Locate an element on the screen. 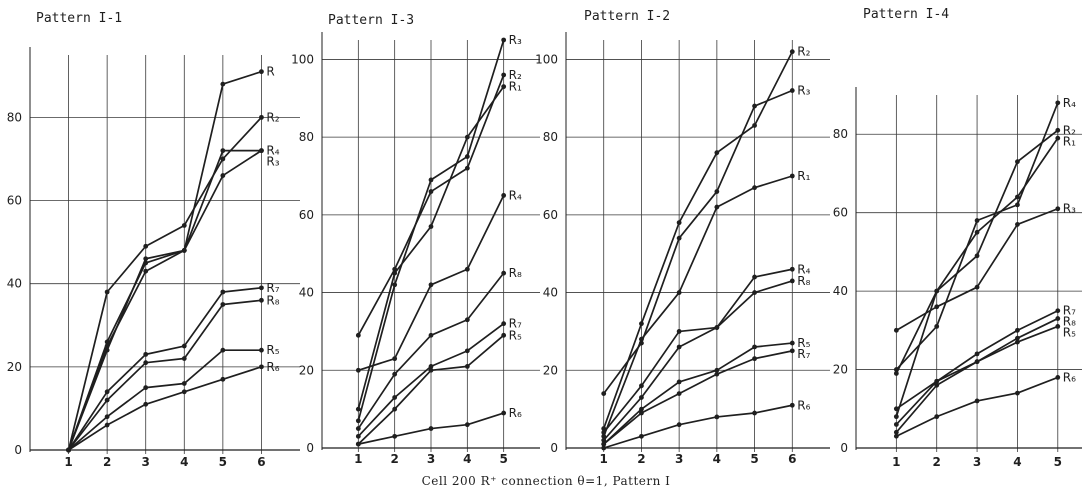 The height and width of the screenshot is (496, 1092). y-tick-label: 100 is located at coordinates (302, 59).